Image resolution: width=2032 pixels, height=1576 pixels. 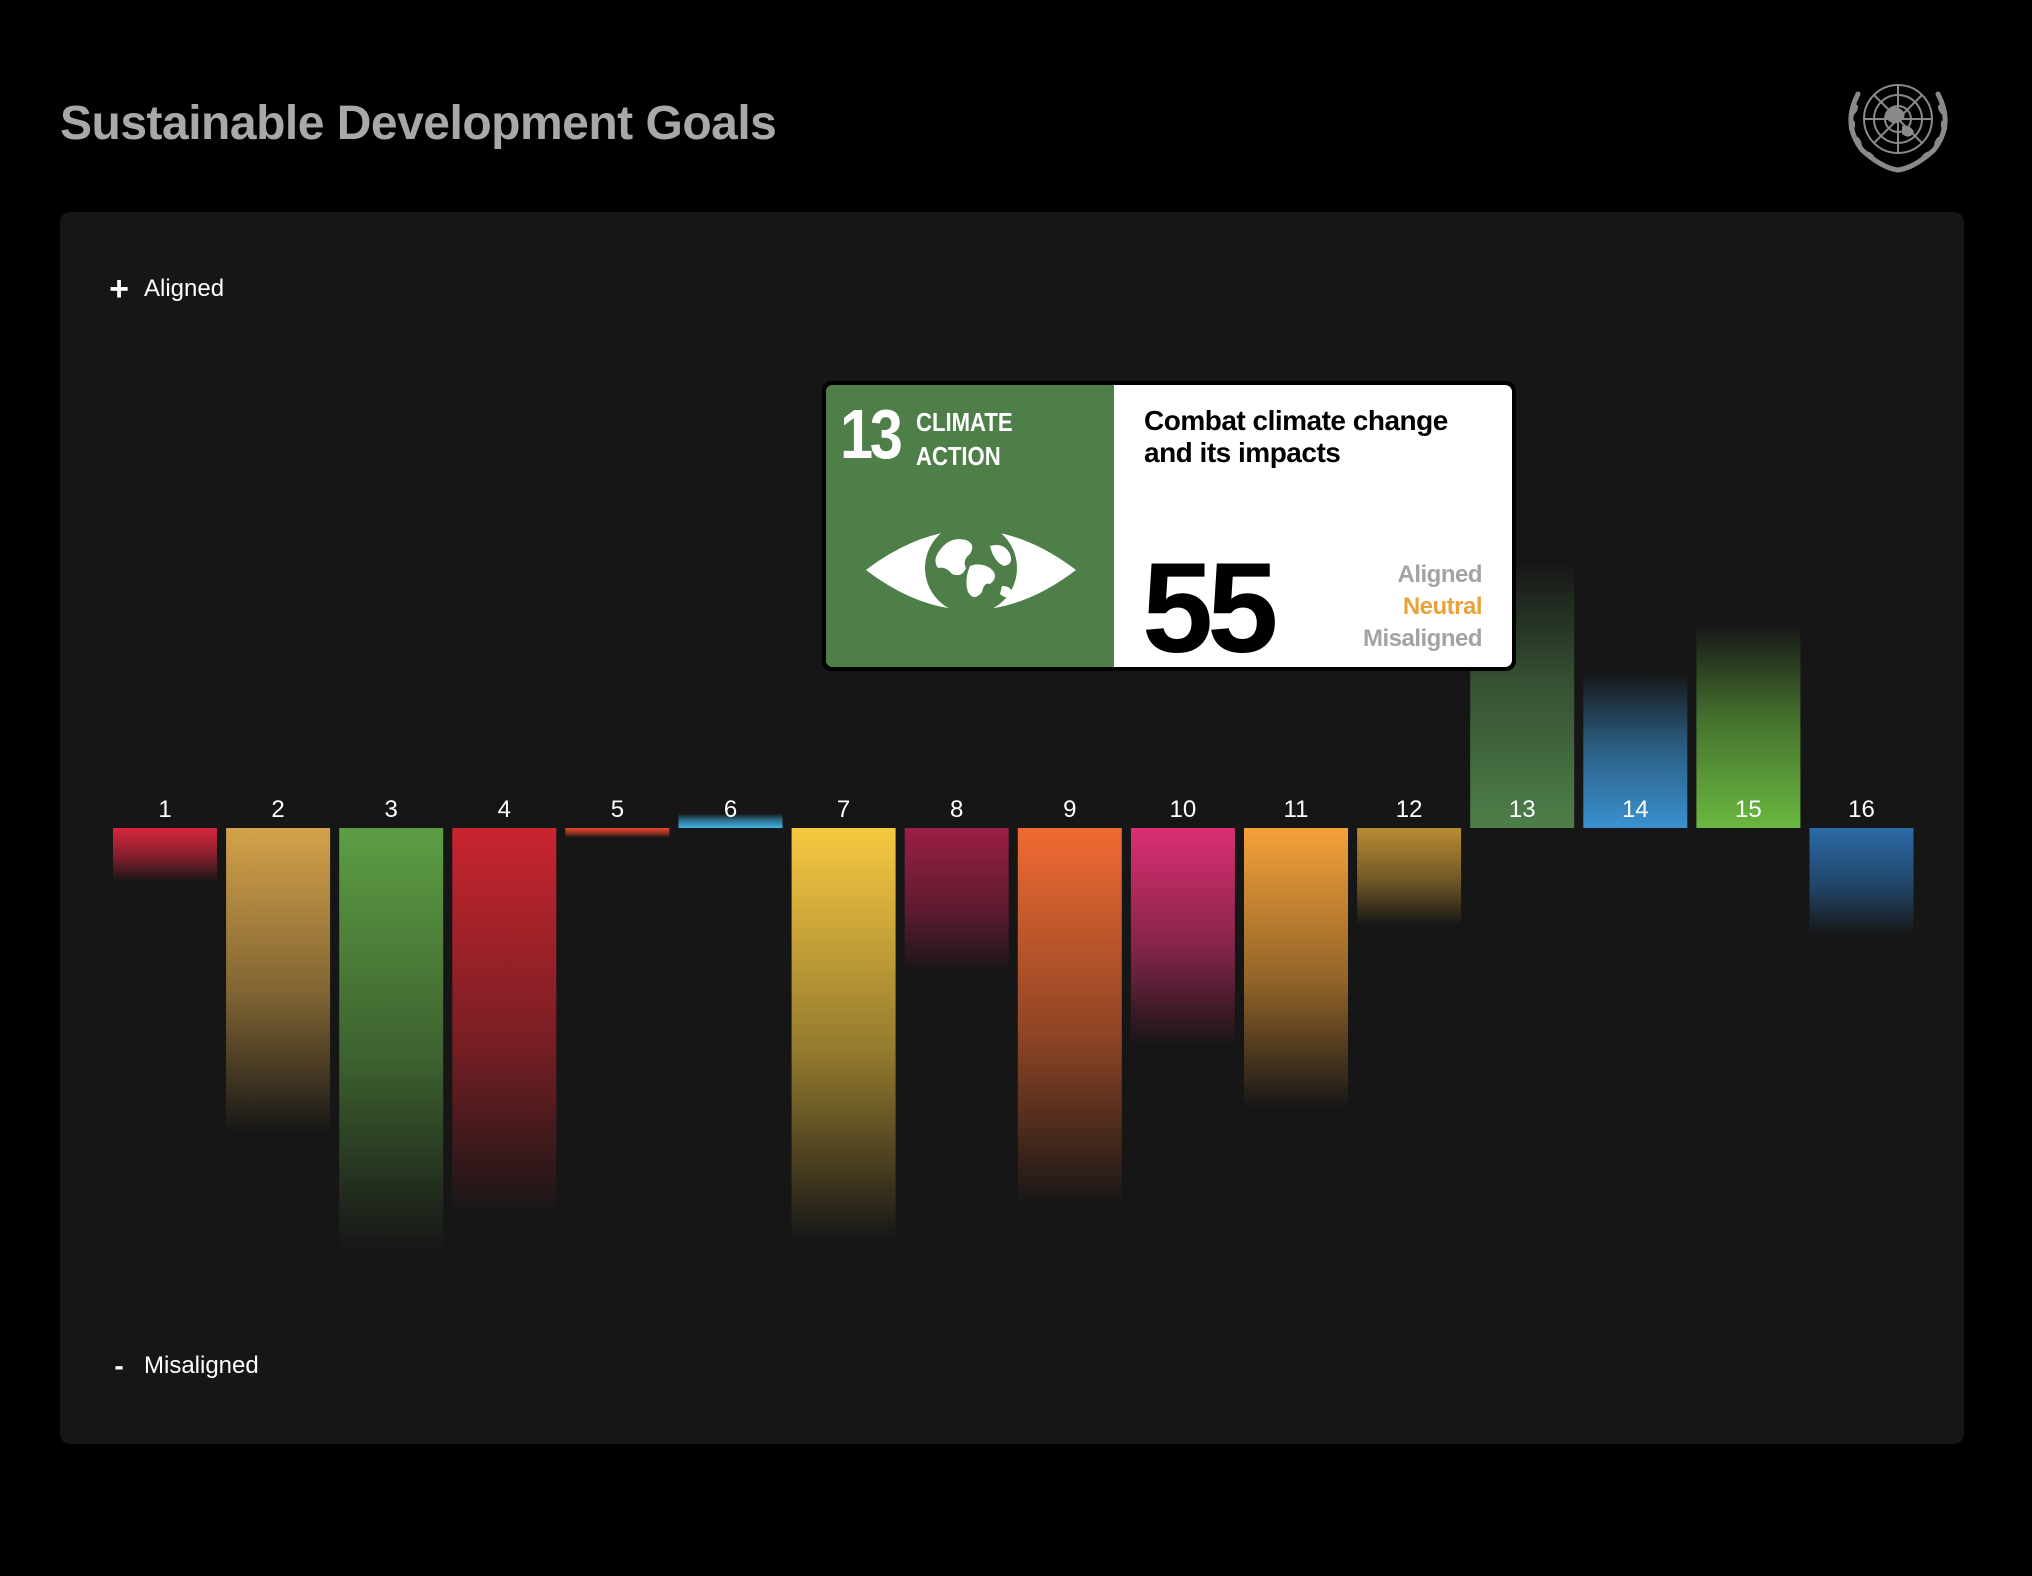 I want to click on goal-description: Combat climate change and its impacts, so click(x=1296, y=436).